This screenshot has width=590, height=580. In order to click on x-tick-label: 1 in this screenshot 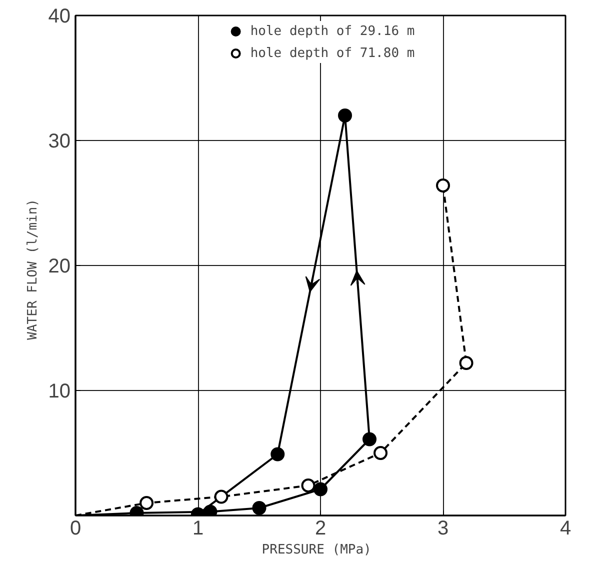, I will do `click(198, 529)`.